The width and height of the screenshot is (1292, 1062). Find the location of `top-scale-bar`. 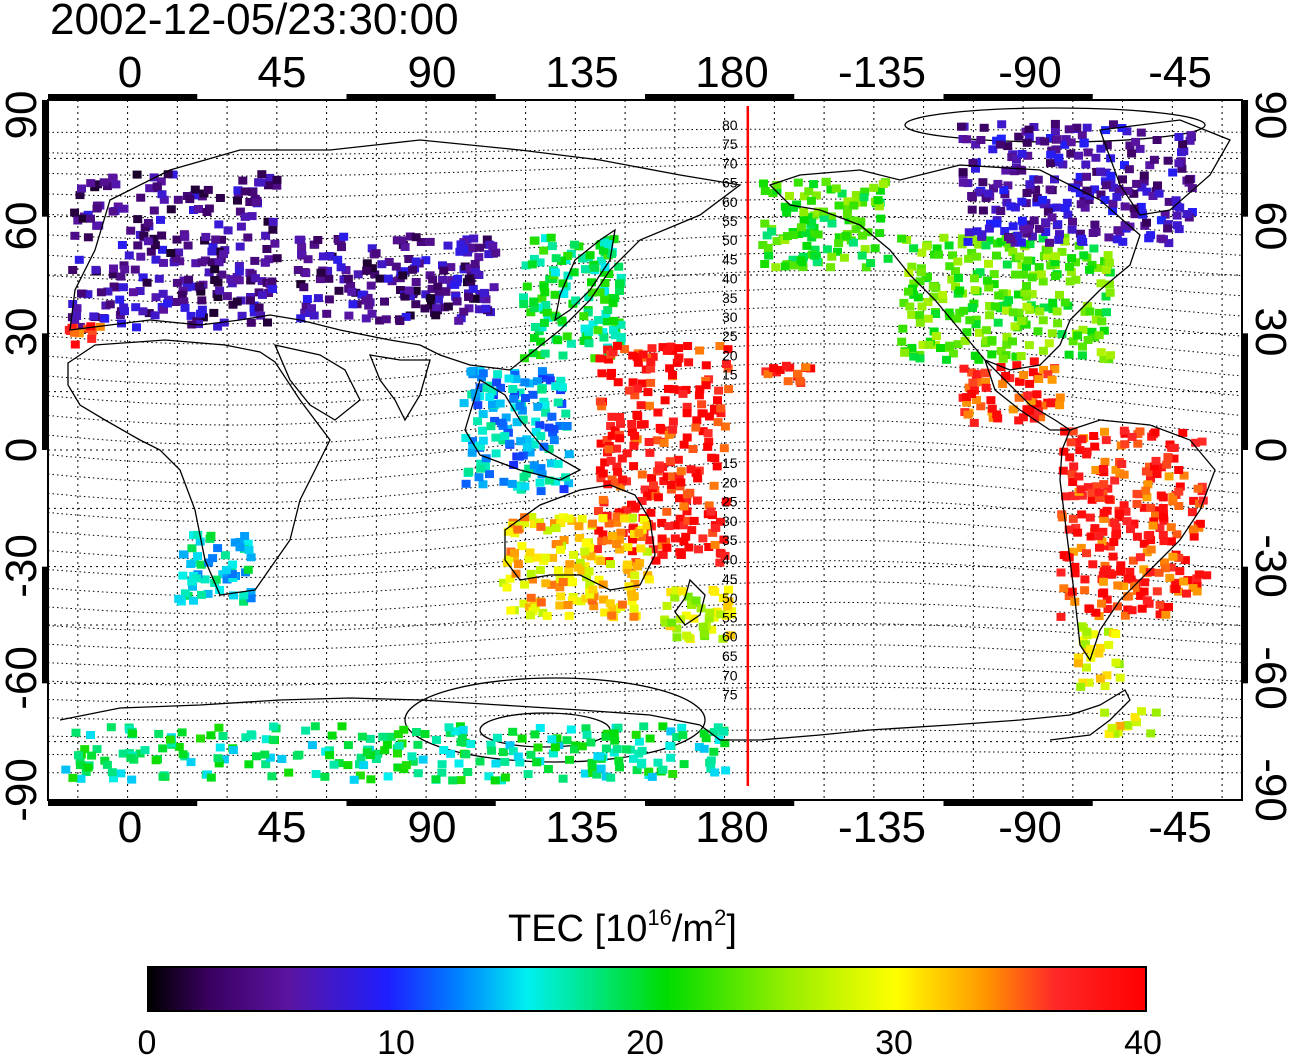

top-scale-bar is located at coordinates (421, 97).